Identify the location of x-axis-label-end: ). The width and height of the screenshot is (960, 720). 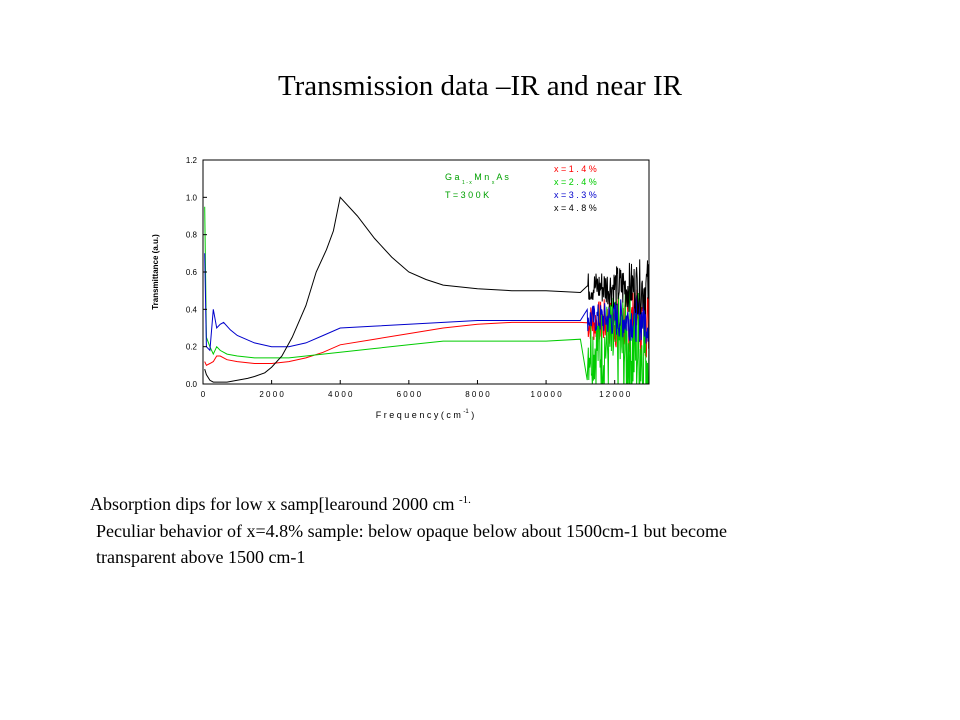
(472, 415).